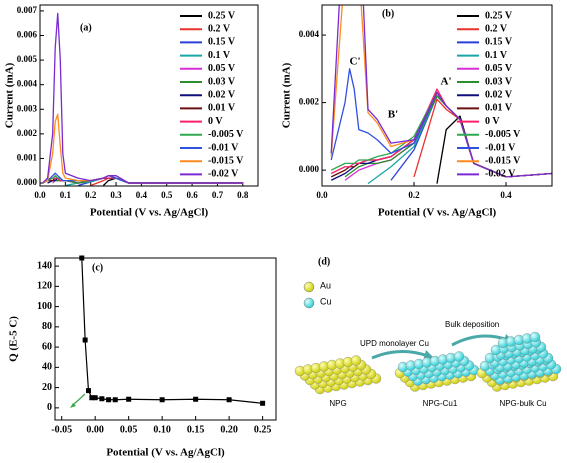 The height and width of the screenshot is (463, 567). I want to click on y-axis-label: Current (mA), so click(10, 95).